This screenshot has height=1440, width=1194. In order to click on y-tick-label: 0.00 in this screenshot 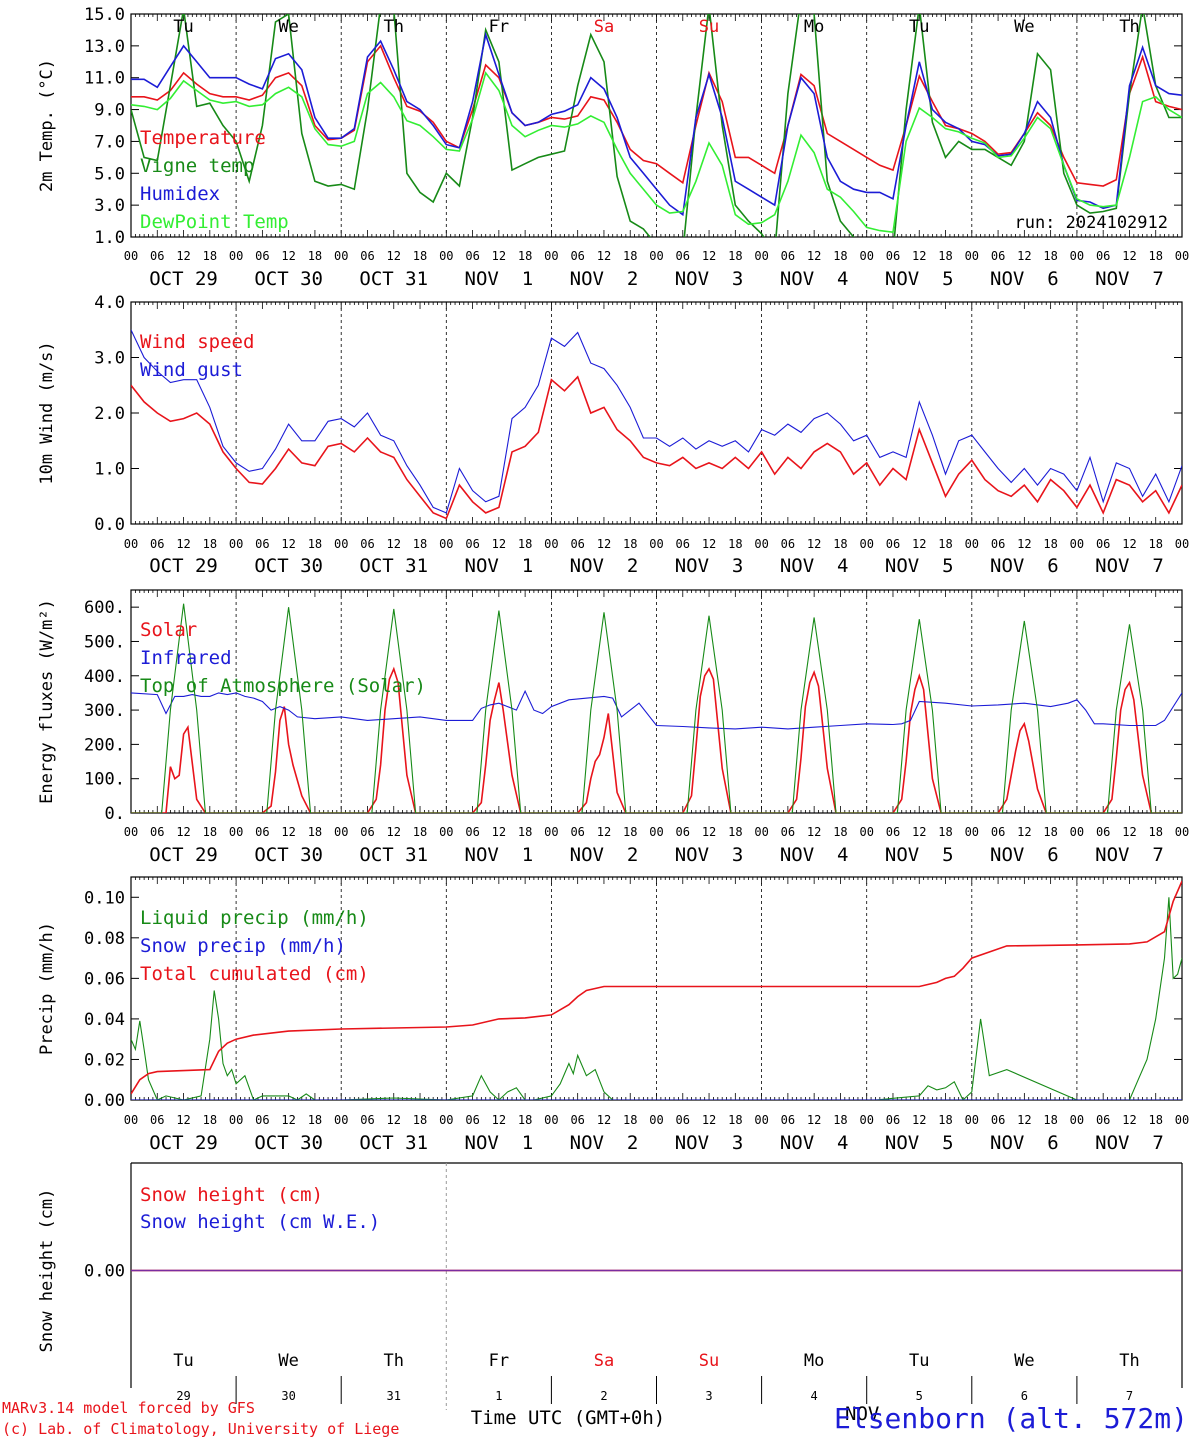, I will do `click(104, 1272)`.